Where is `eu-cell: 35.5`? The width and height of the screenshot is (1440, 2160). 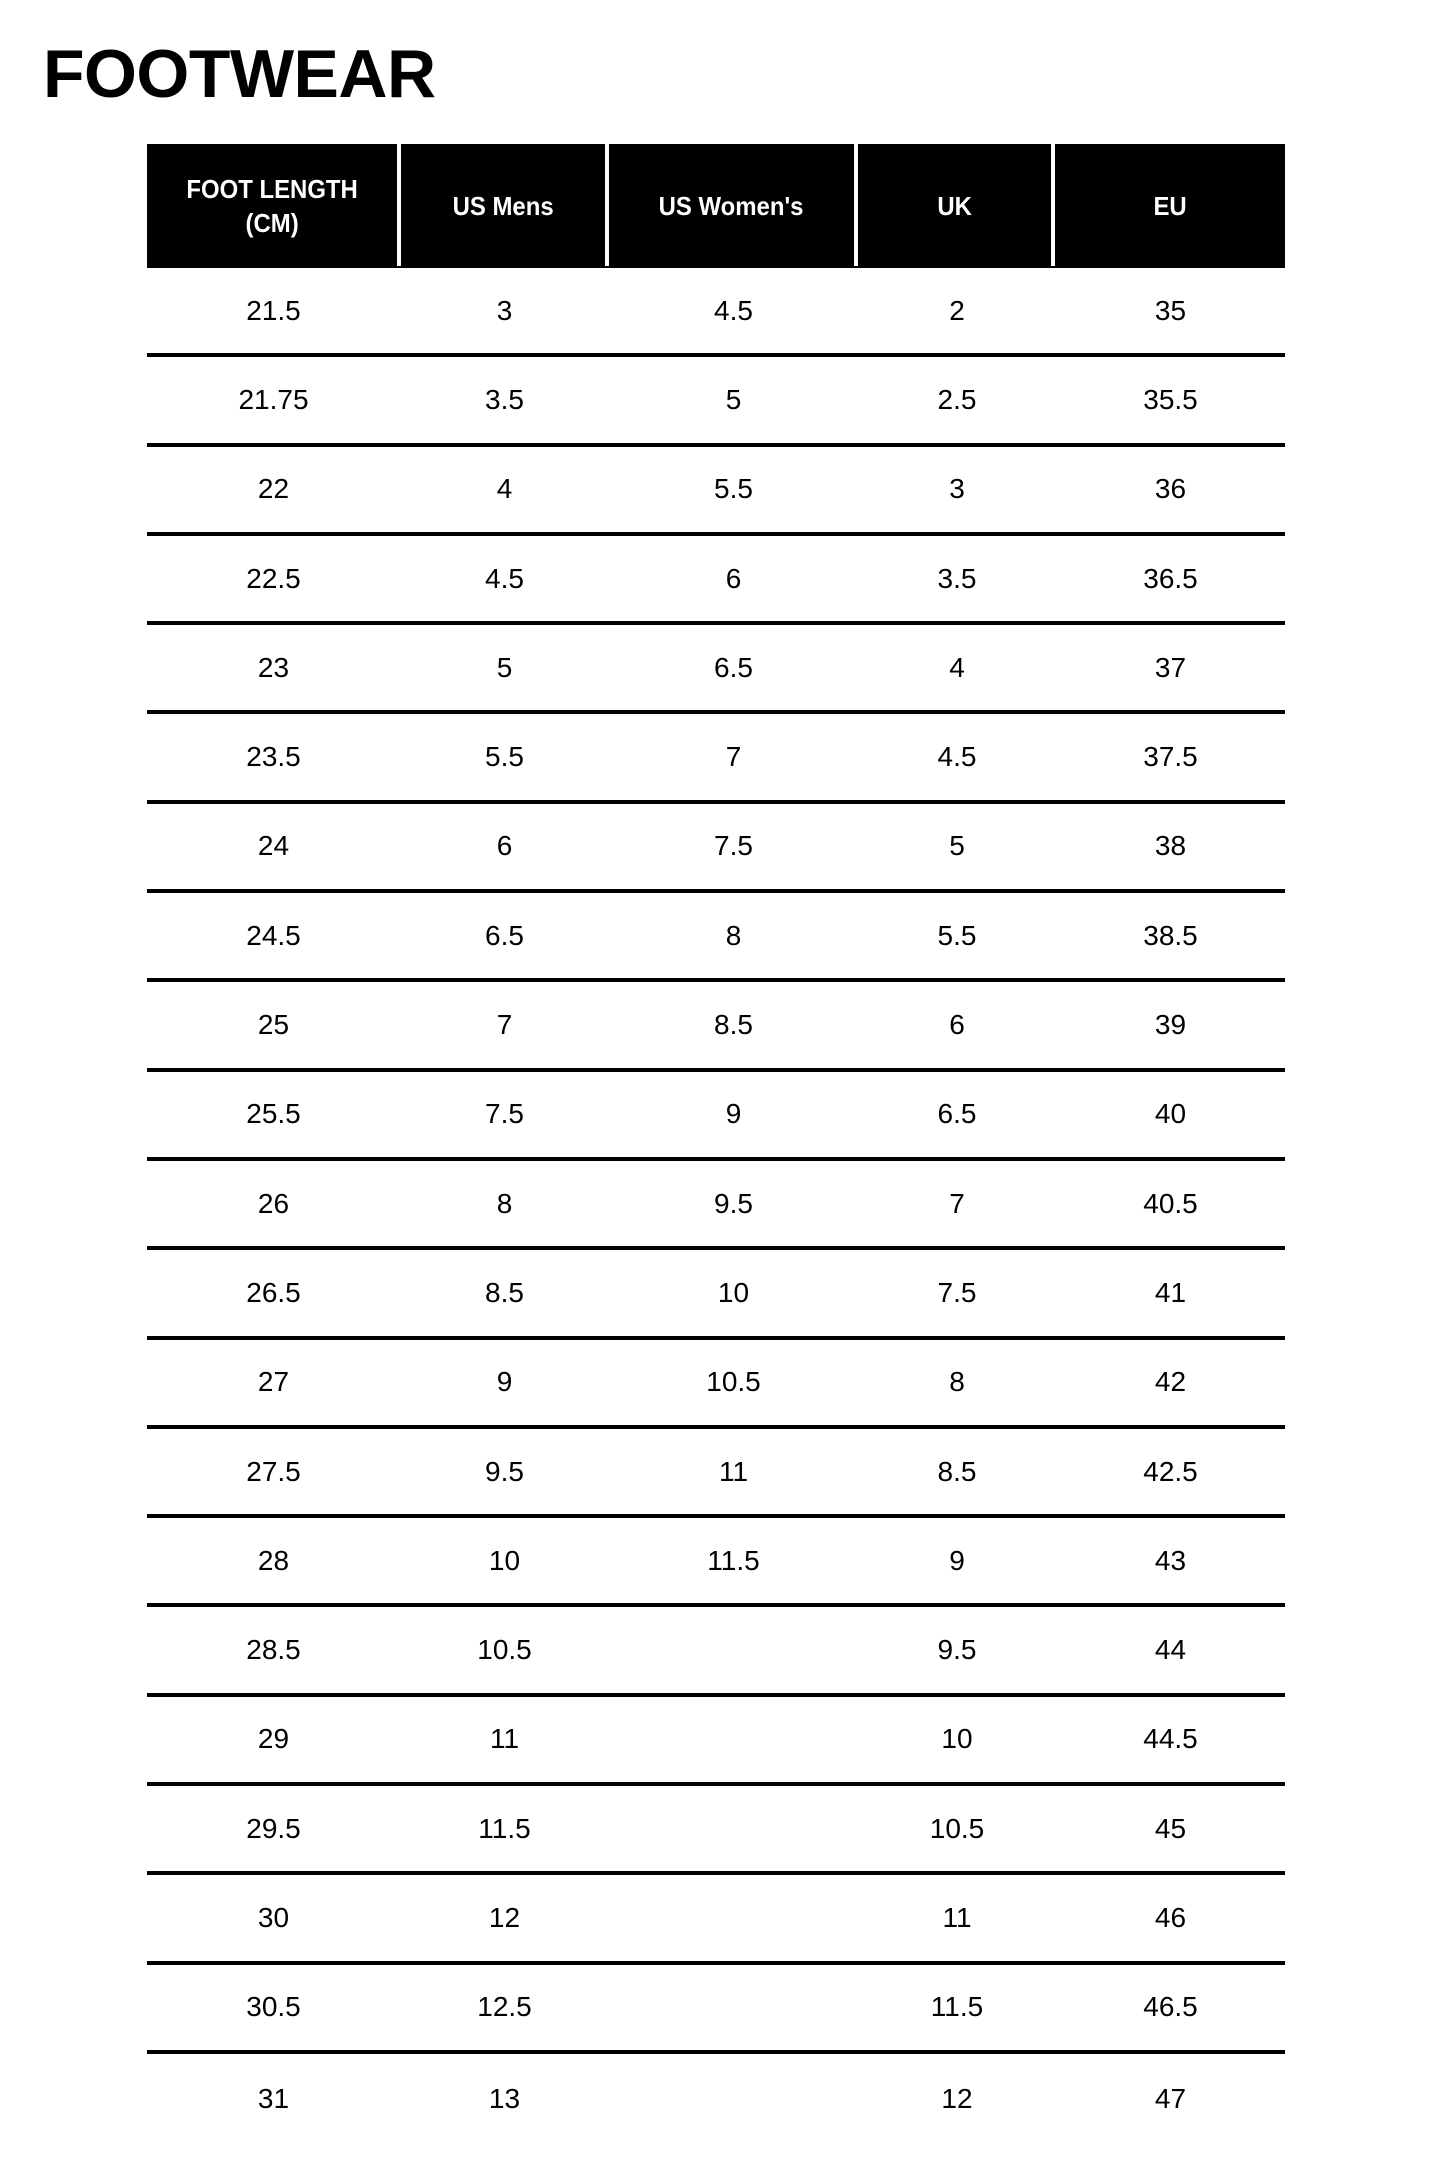
eu-cell: 35.5 is located at coordinates (1170, 399).